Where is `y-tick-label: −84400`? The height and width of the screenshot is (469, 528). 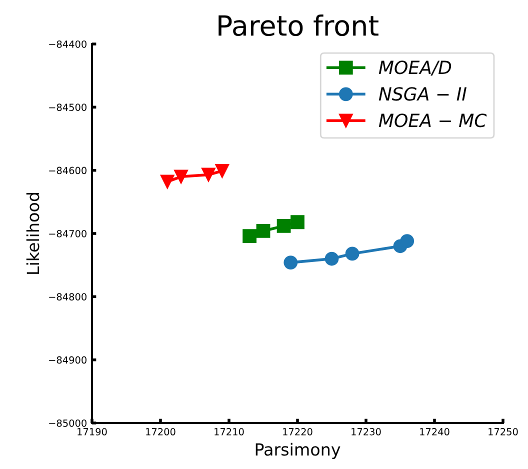
y-tick-label: −84400 is located at coordinates (67, 44).